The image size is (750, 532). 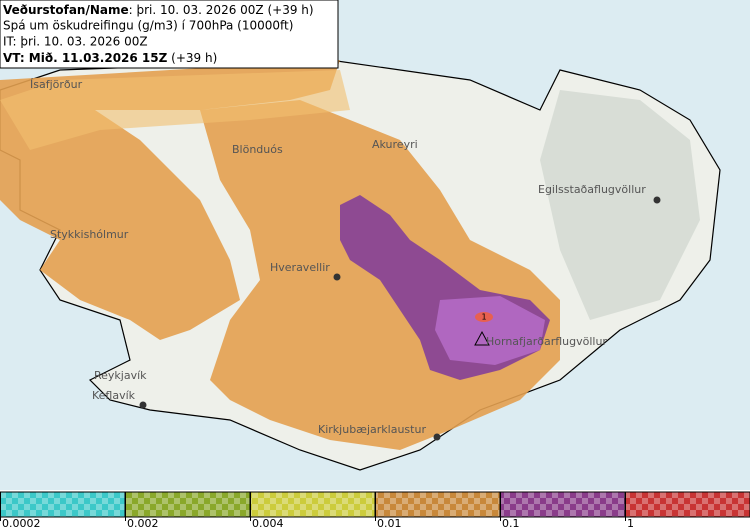 What do you see at coordinates (175, 110) in the screenshot?
I see `ash-light` at bounding box center [175, 110].